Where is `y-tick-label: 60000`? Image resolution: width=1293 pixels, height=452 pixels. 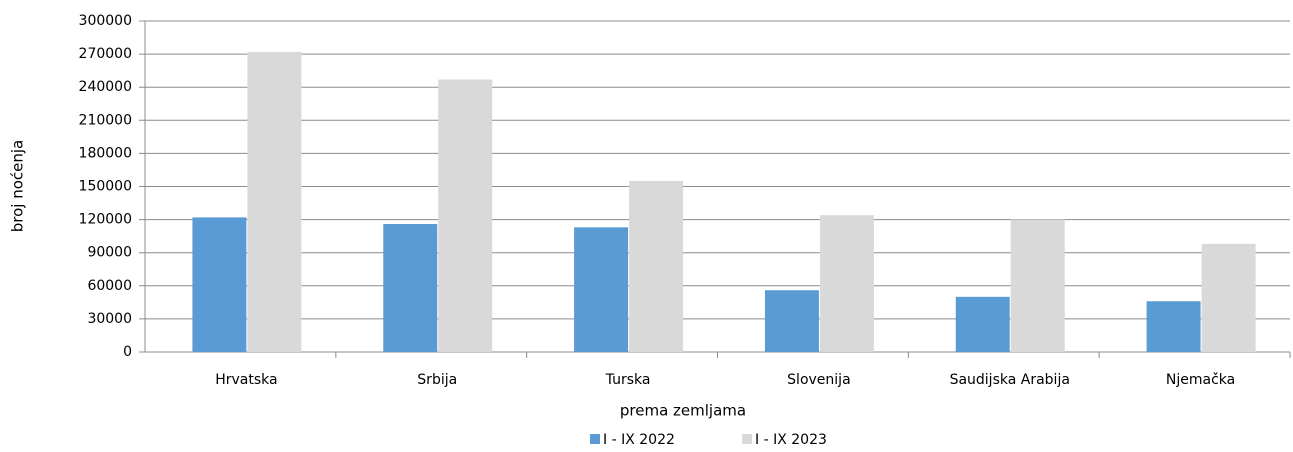 y-tick-label: 60000 is located at coordinates (109, 286).